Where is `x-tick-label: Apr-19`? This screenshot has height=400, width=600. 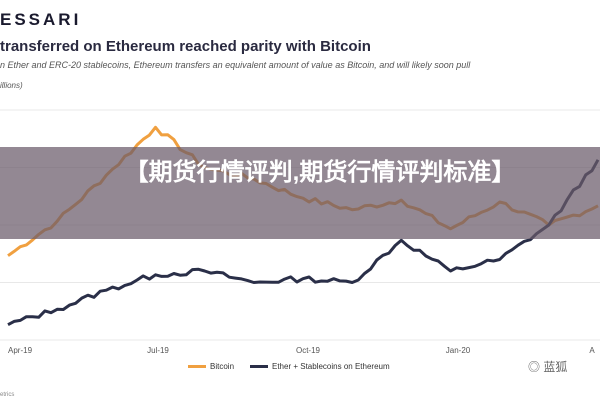
x-tick-label: Apr-19 is located at coordinates (20, 350).